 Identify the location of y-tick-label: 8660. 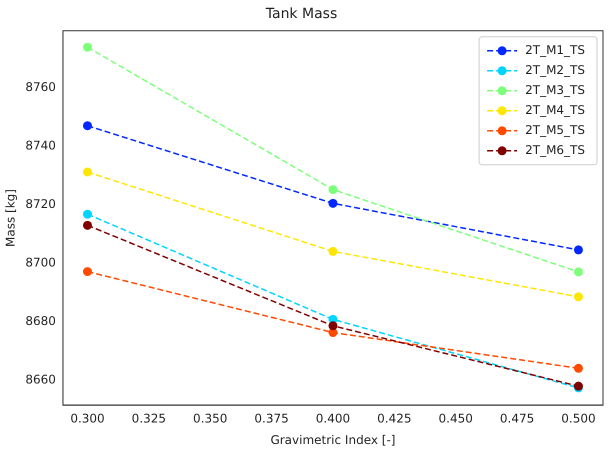
(40, 379).